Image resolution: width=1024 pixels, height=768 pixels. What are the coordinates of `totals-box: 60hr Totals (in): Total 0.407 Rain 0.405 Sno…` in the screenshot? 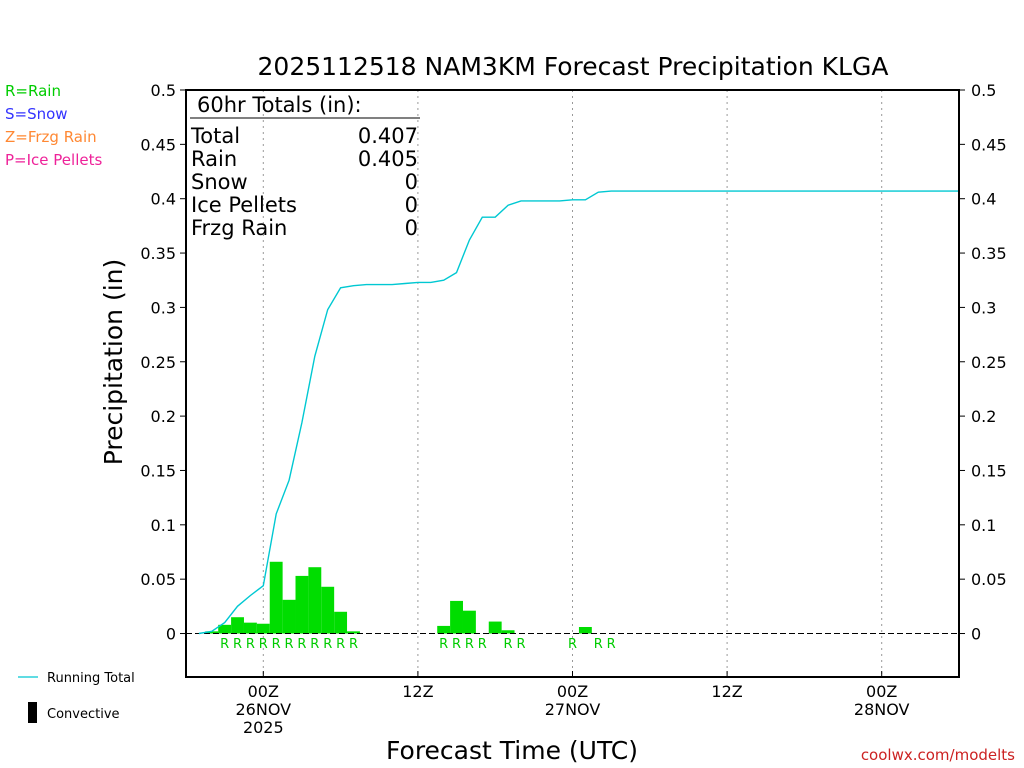 It's located at (305, 166).